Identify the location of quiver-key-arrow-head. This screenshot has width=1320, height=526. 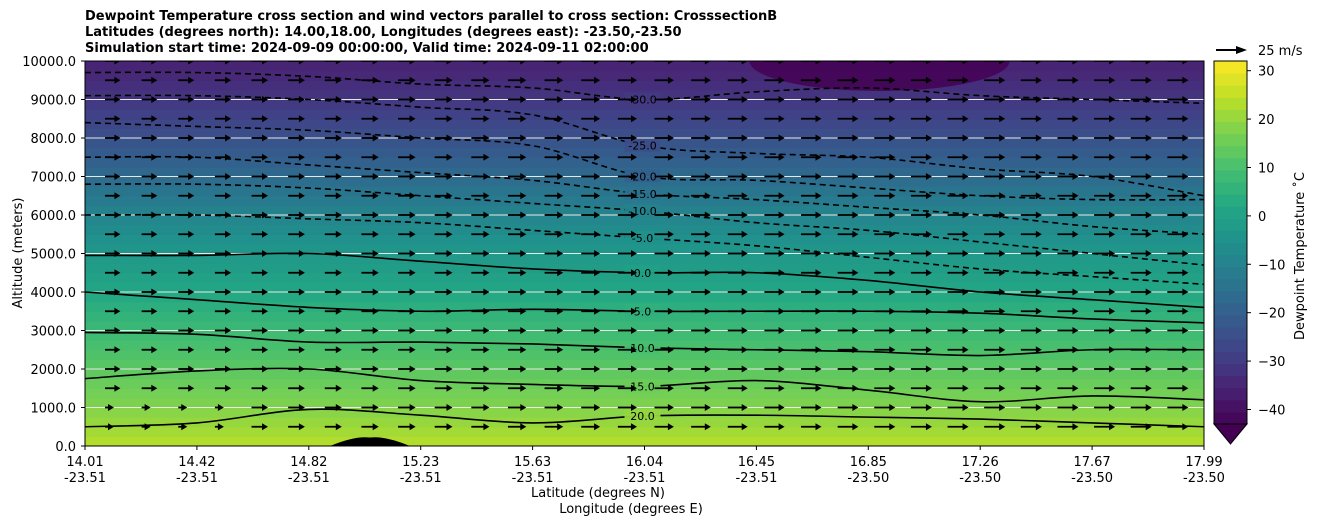
(1241, 50).